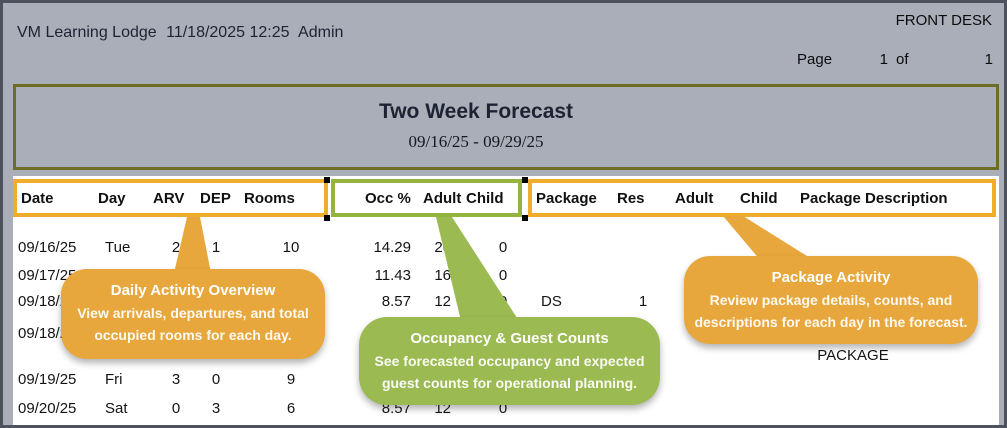 Image resolution: width=1007 pixels, height=428 pixels. I want to click on col-header-child: Child, so click(485, 198).